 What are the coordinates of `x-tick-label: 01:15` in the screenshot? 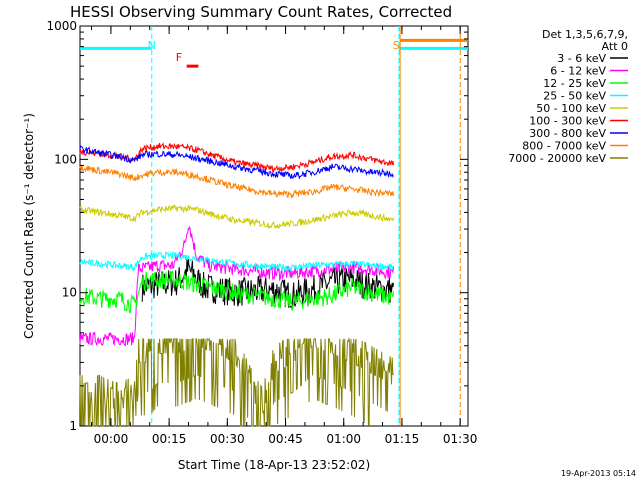 It's located at (402, 439).